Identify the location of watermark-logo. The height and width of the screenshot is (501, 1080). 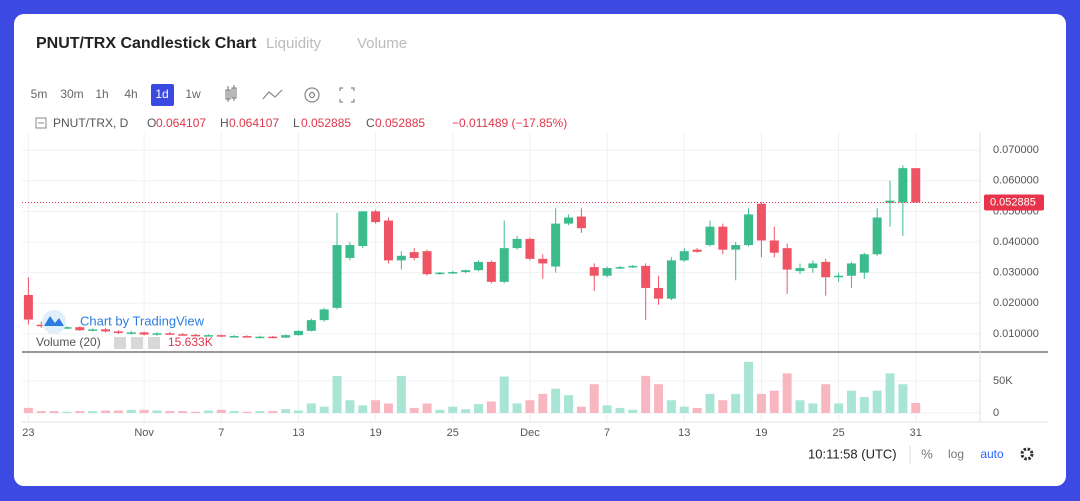
(54, 321).